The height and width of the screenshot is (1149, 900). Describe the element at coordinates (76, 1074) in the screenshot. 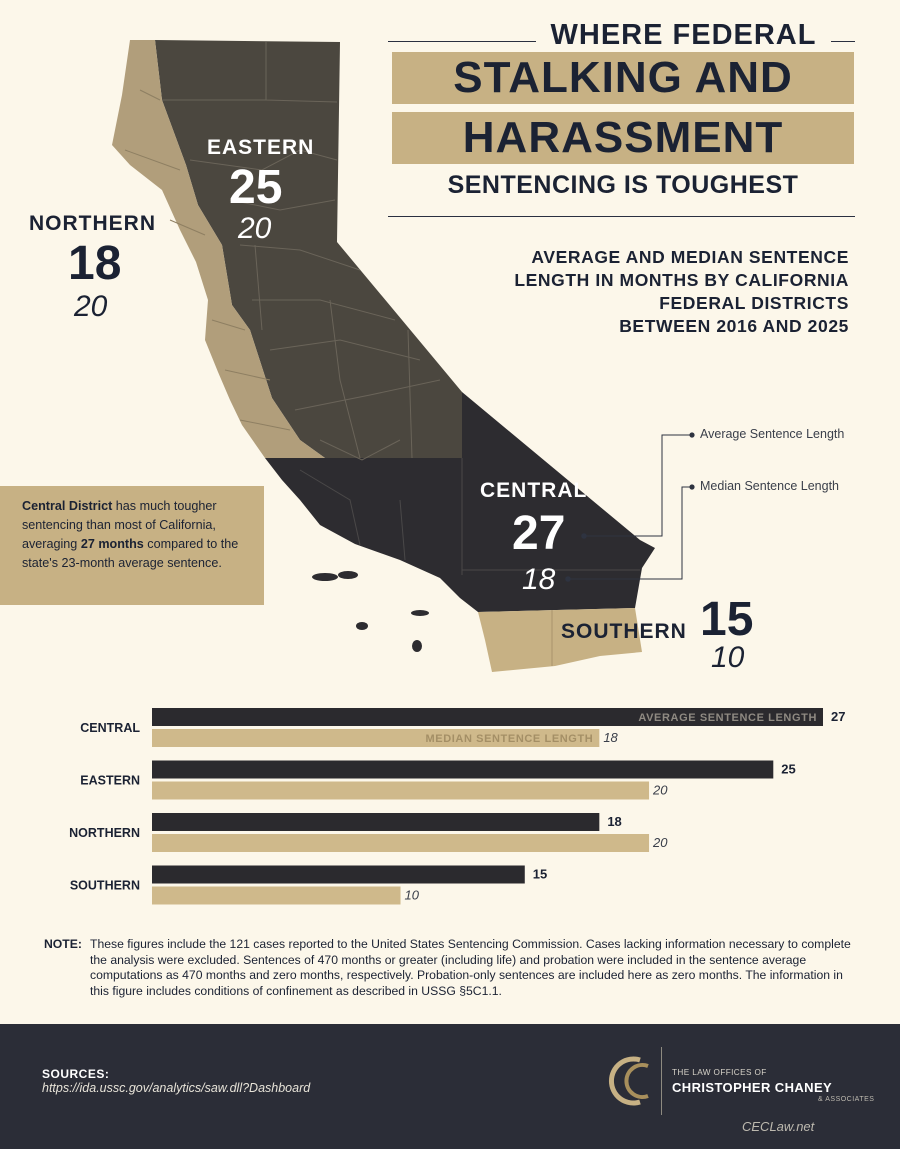

I see `sources-label: SOURCES:` at that location.